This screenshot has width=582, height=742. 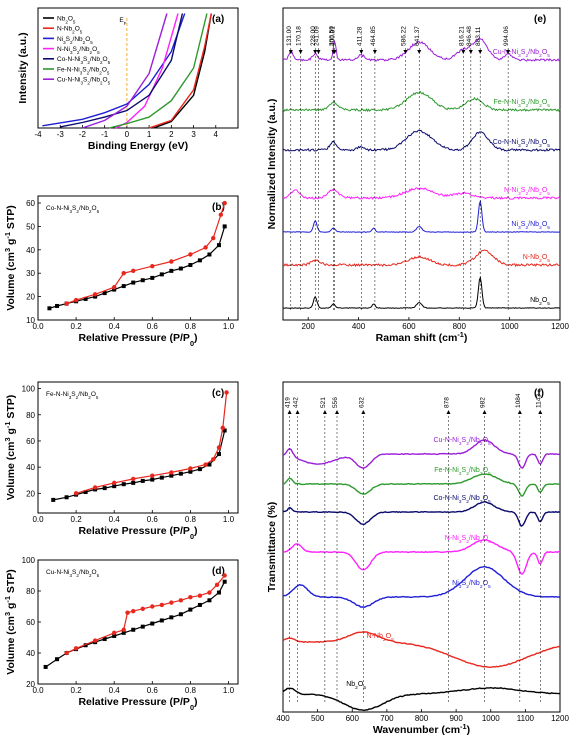 What do you see at coordinates (151, 443) in the screenshot?
I see `isotherm-desorption` at bounding box center [151, 443].